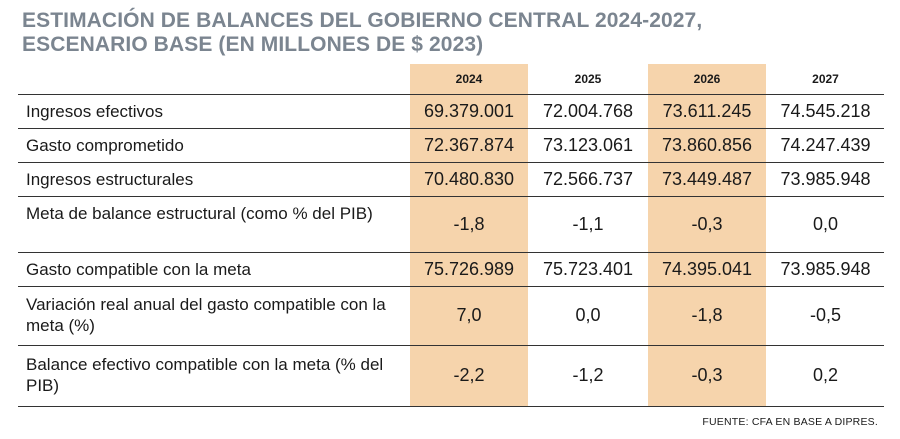 This screenshot has height=439, width=900. What do you see at coordinates (588, 375) in the screenshot?
I see `cell-2025: -1,2` at bounding box center [588, 375].